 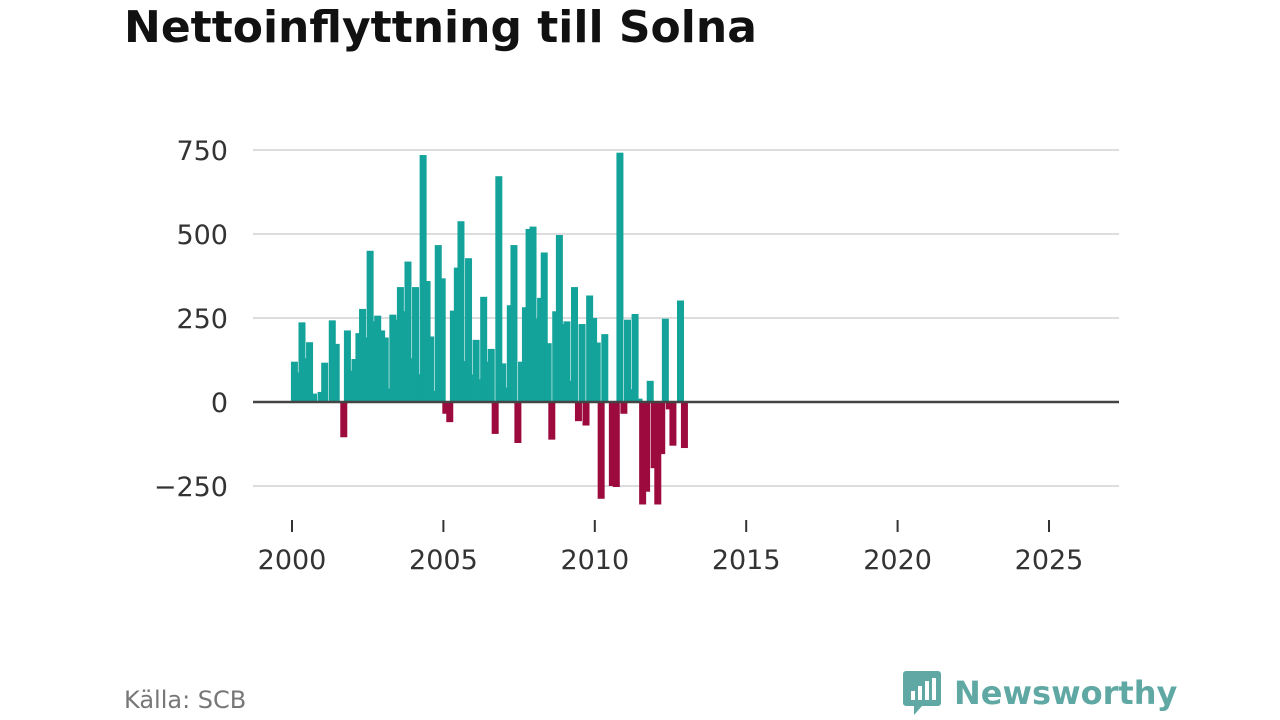 I want to click on x-axis: 2000 2005 2010 2015 2020 2025, so click(x=671, y=548).